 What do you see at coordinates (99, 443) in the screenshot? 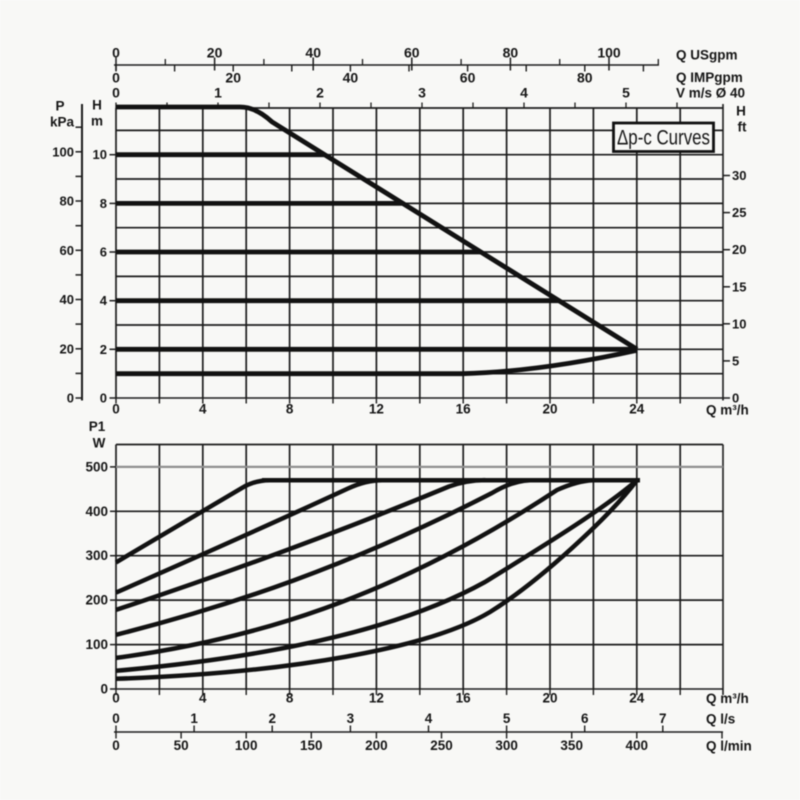
I see `svg-text: W` at bounding box center [99, 443].